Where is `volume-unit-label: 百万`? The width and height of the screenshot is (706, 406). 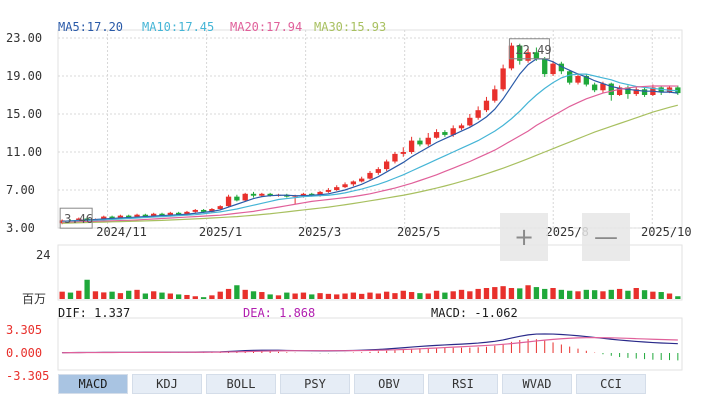
volume-unit-label: 百万 is located at coordinates (34, 299).